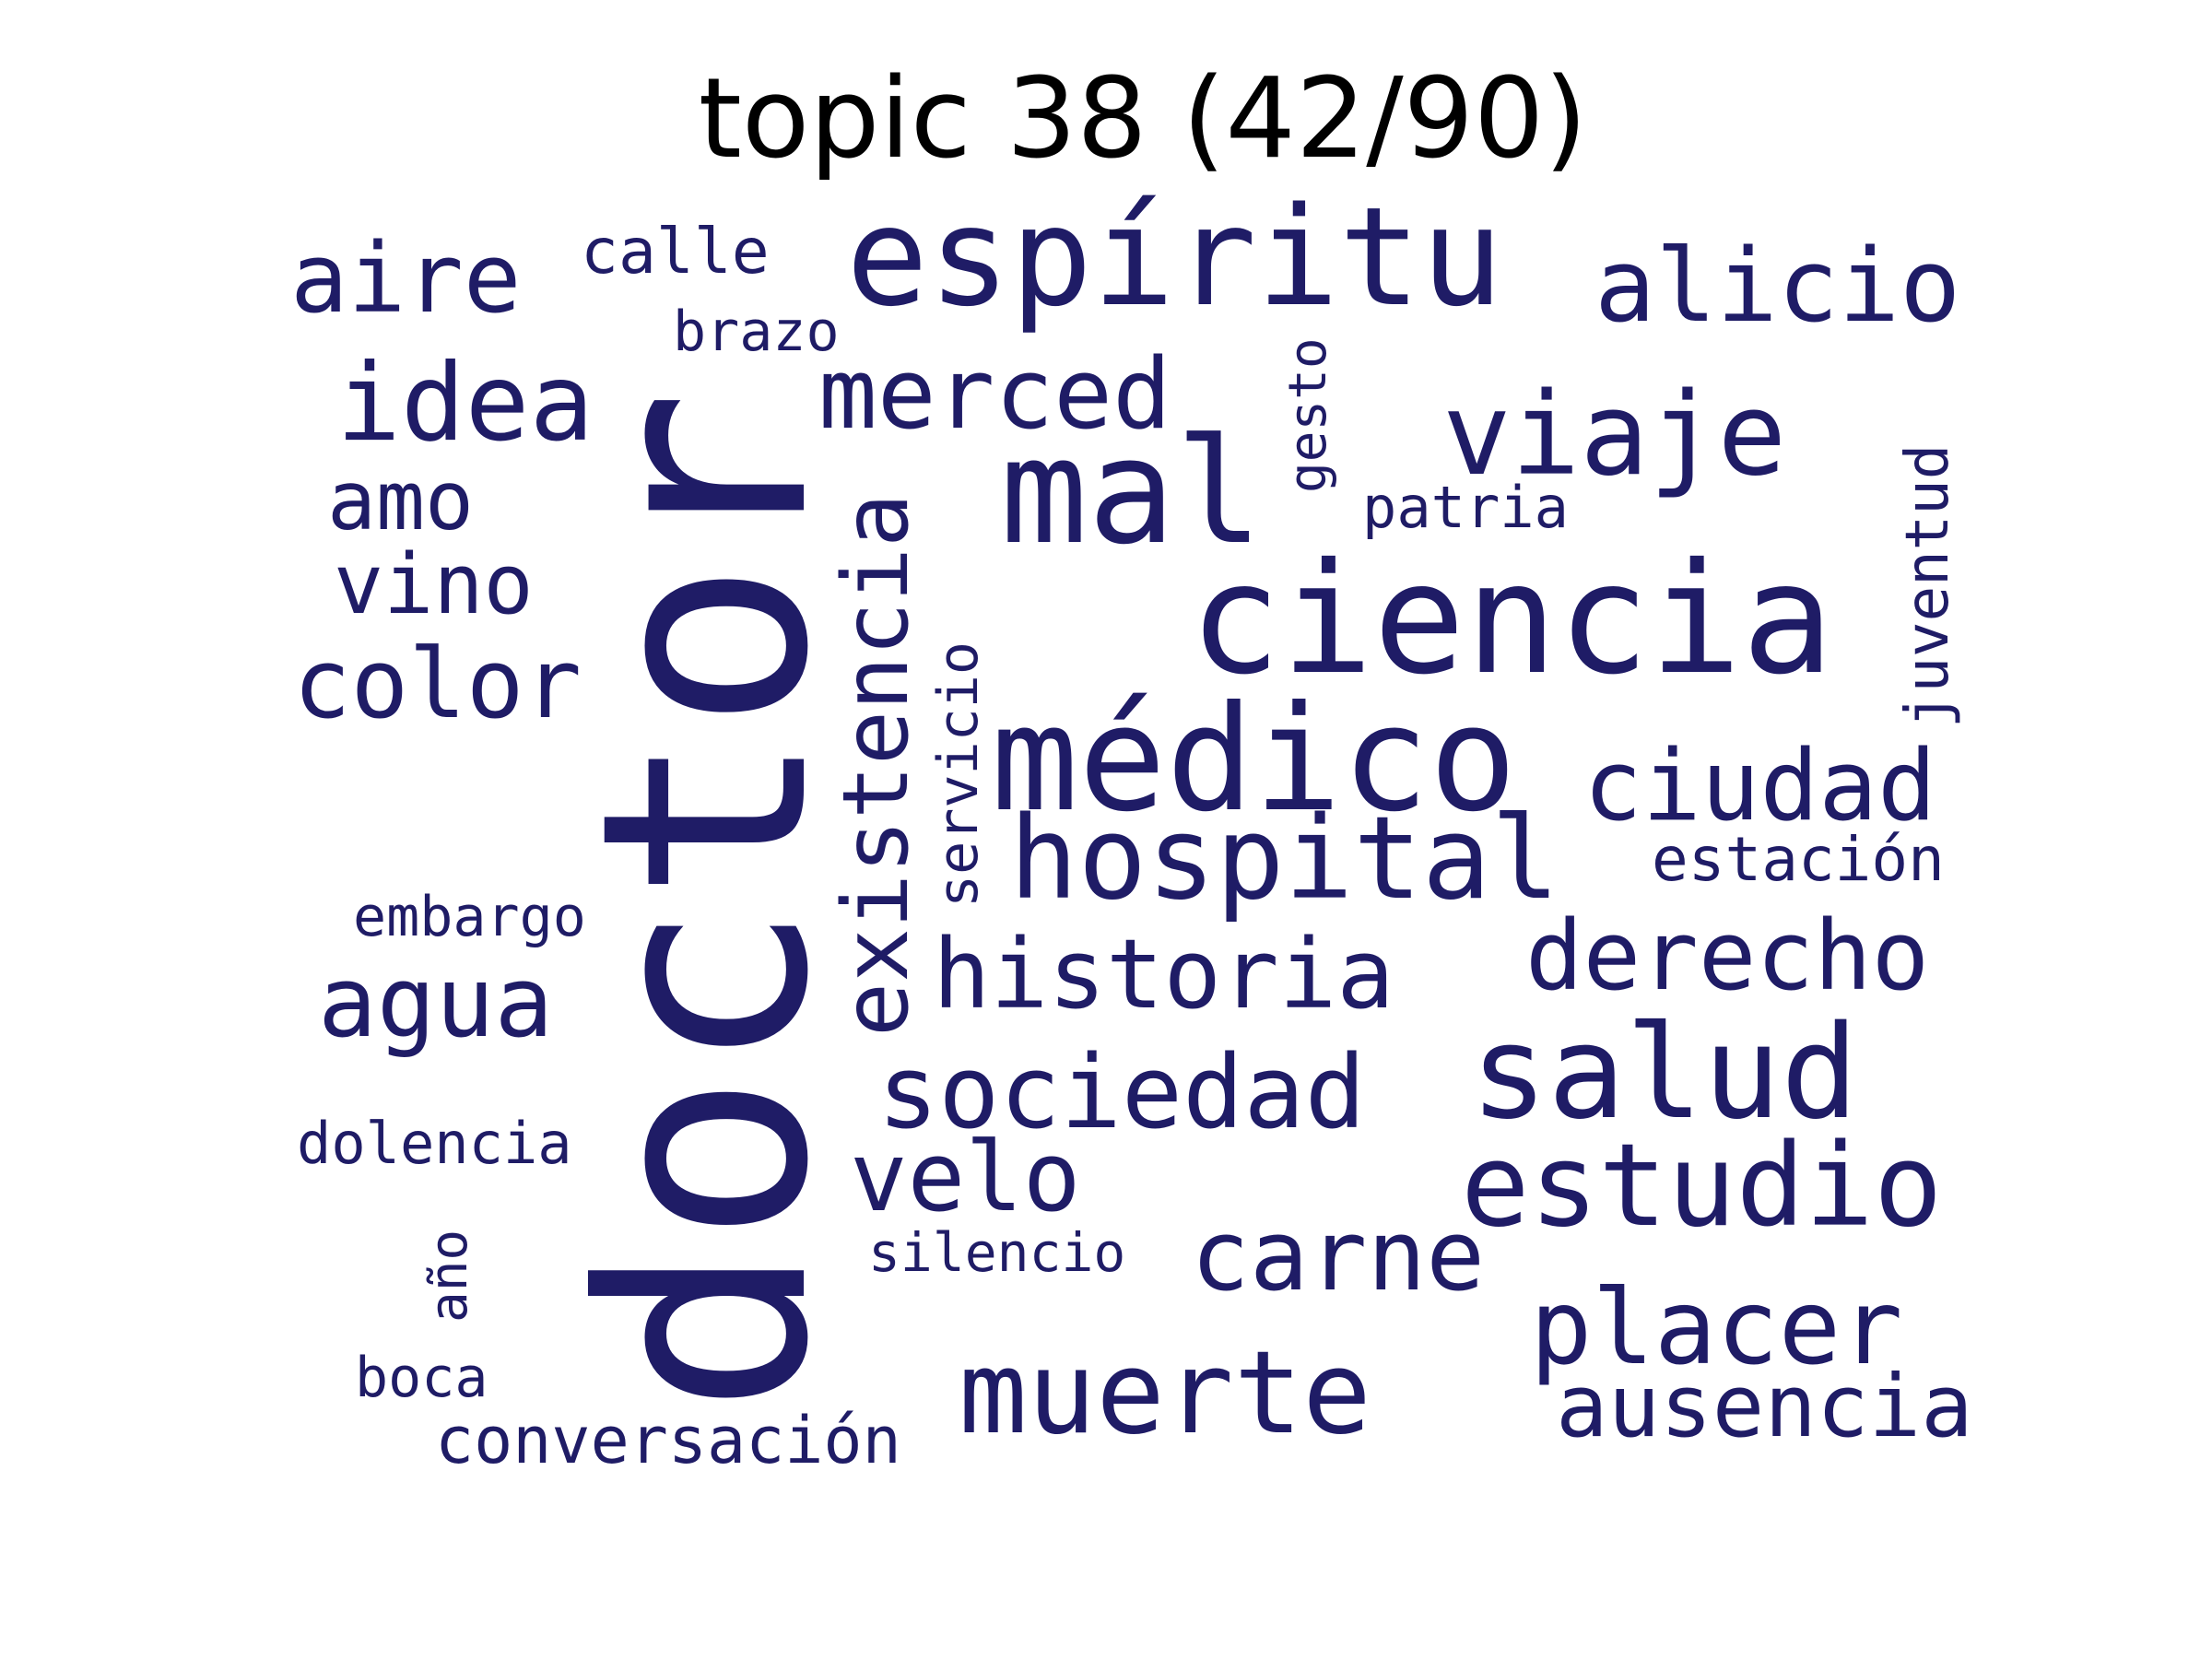  What do you see at coordinates (469, 917) in the screenshot?
I see `word-embargo: embargo` at bounding box center [469, 917].